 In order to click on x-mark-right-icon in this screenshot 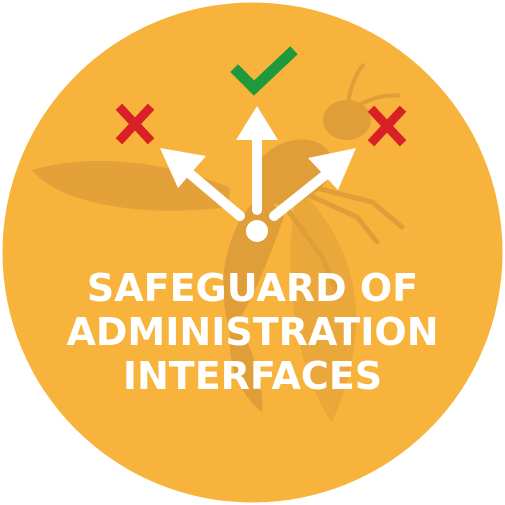, I will do `click(387, 126)`.